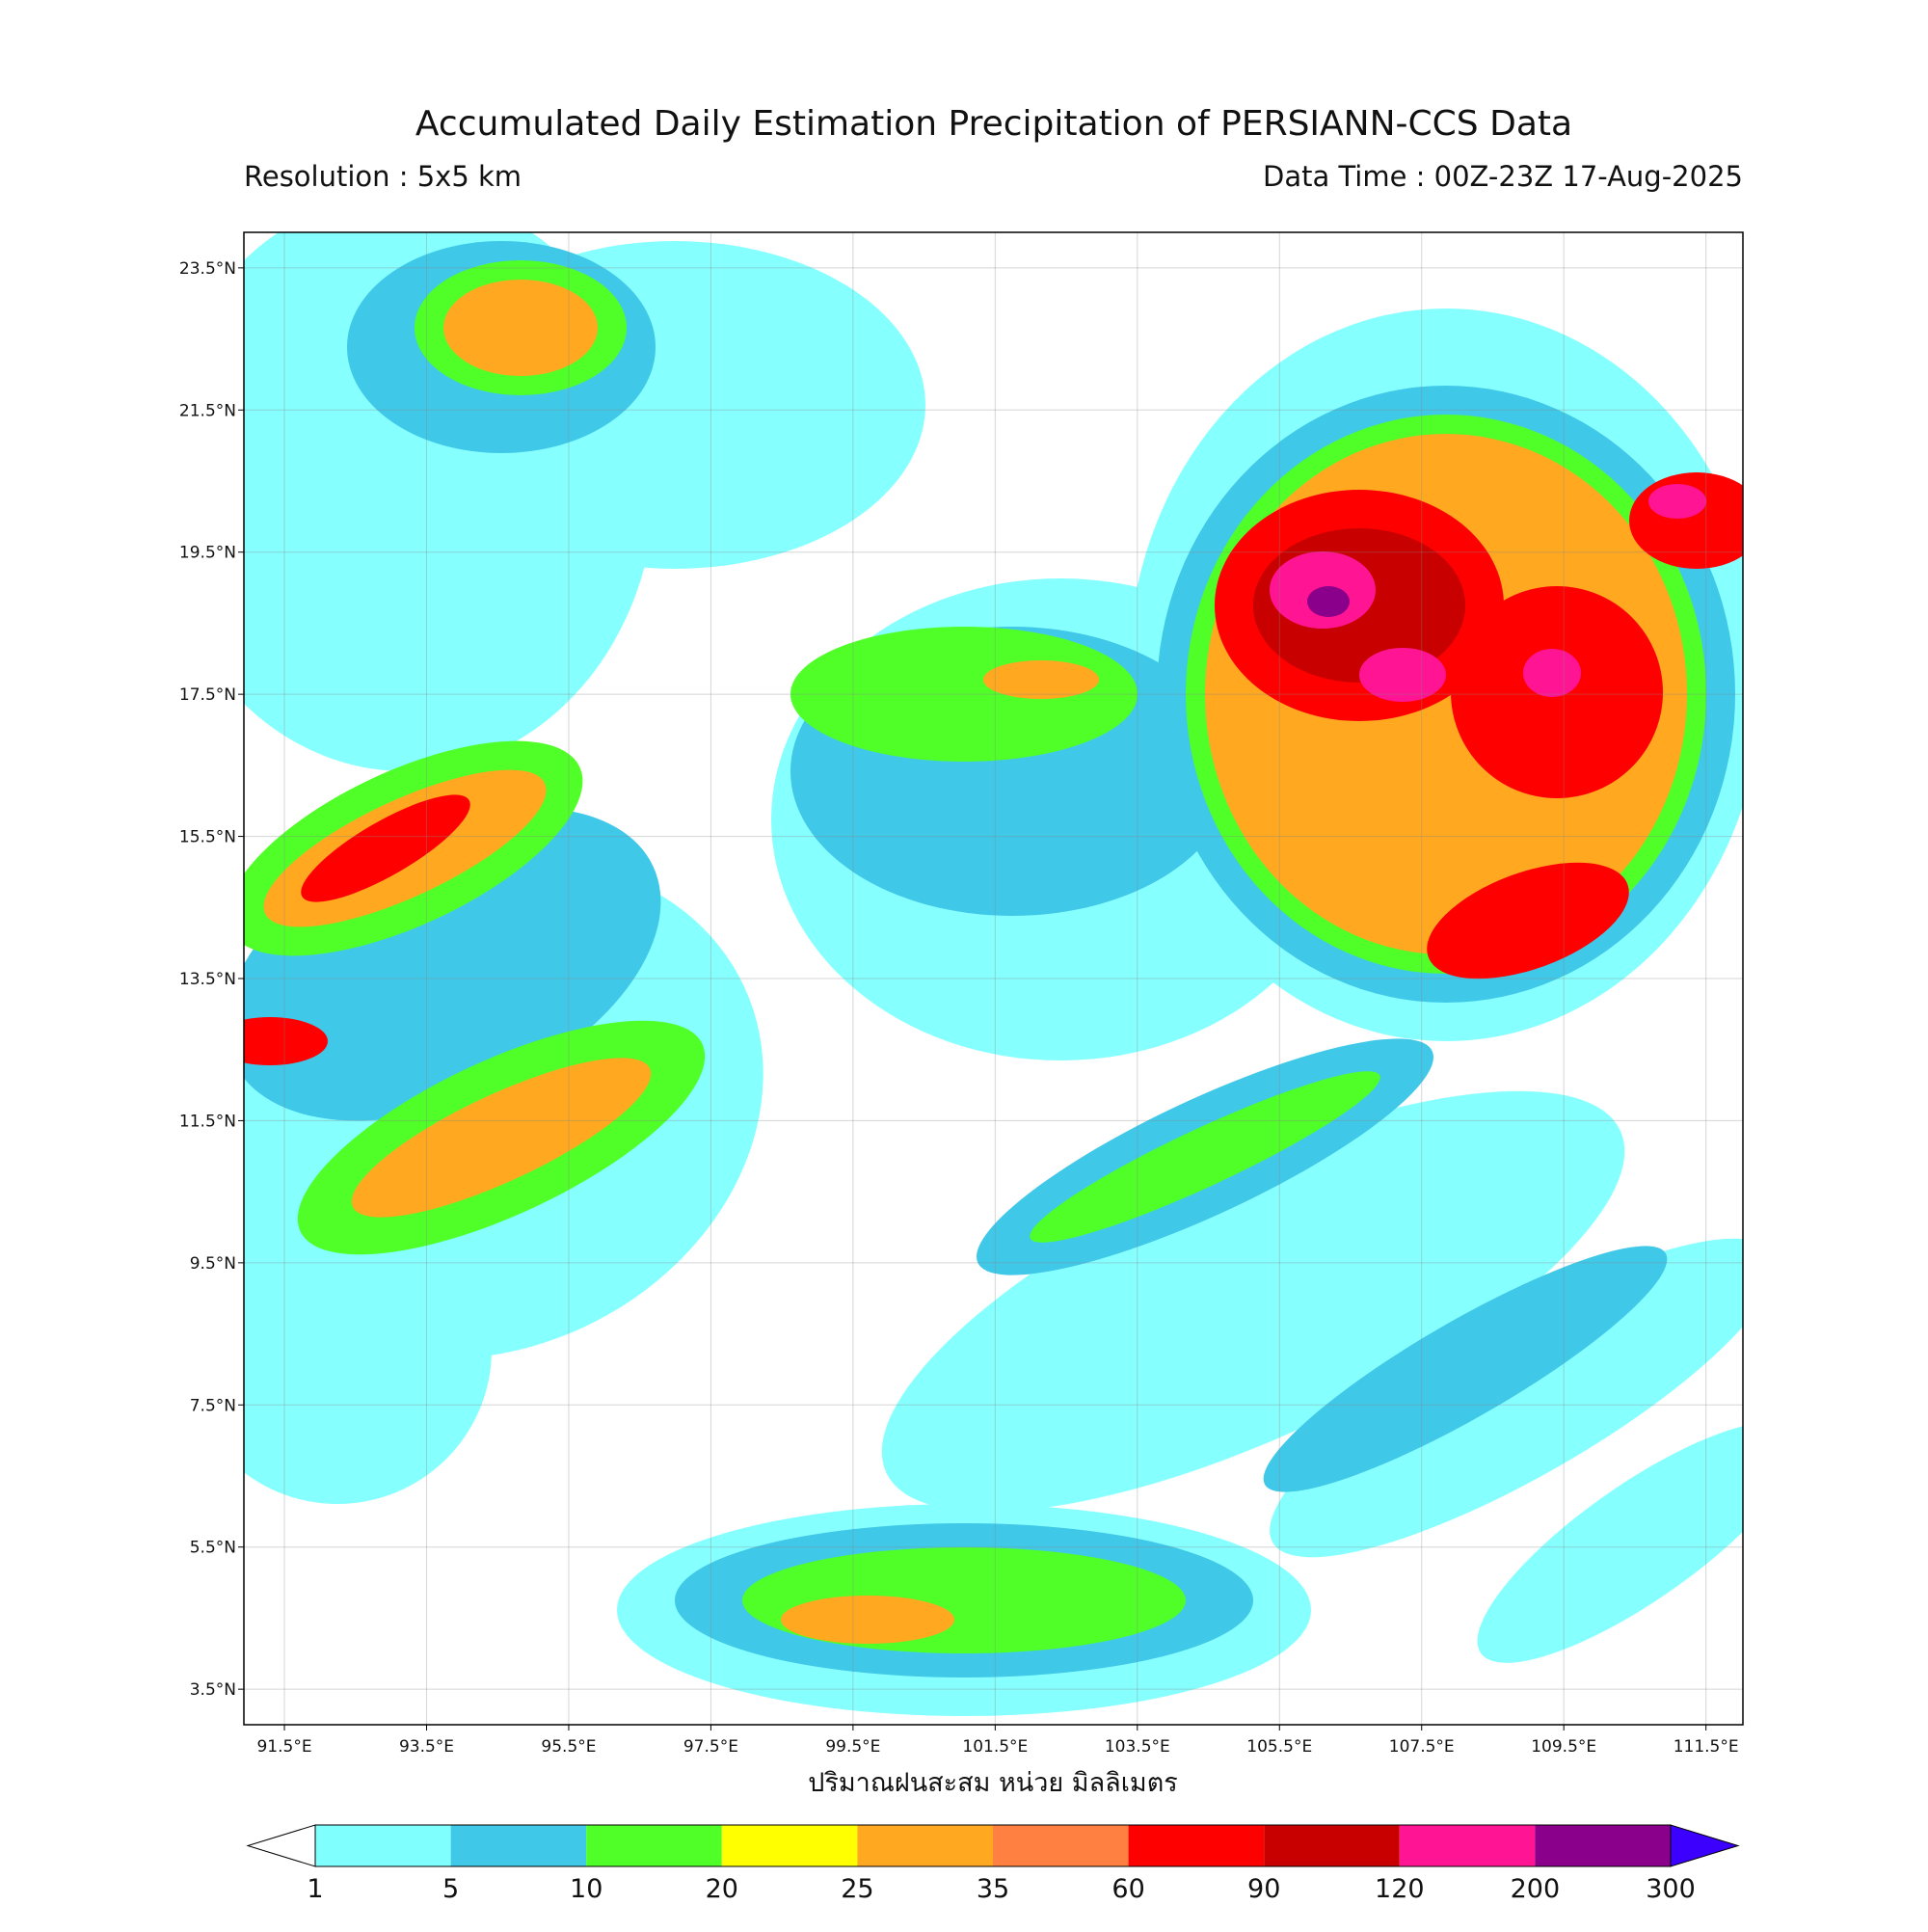 Image resolution: width=1928 pixels, height=1932 pixels. I want to click on x-tick-label: 95.5°E, so click(568, 1747).